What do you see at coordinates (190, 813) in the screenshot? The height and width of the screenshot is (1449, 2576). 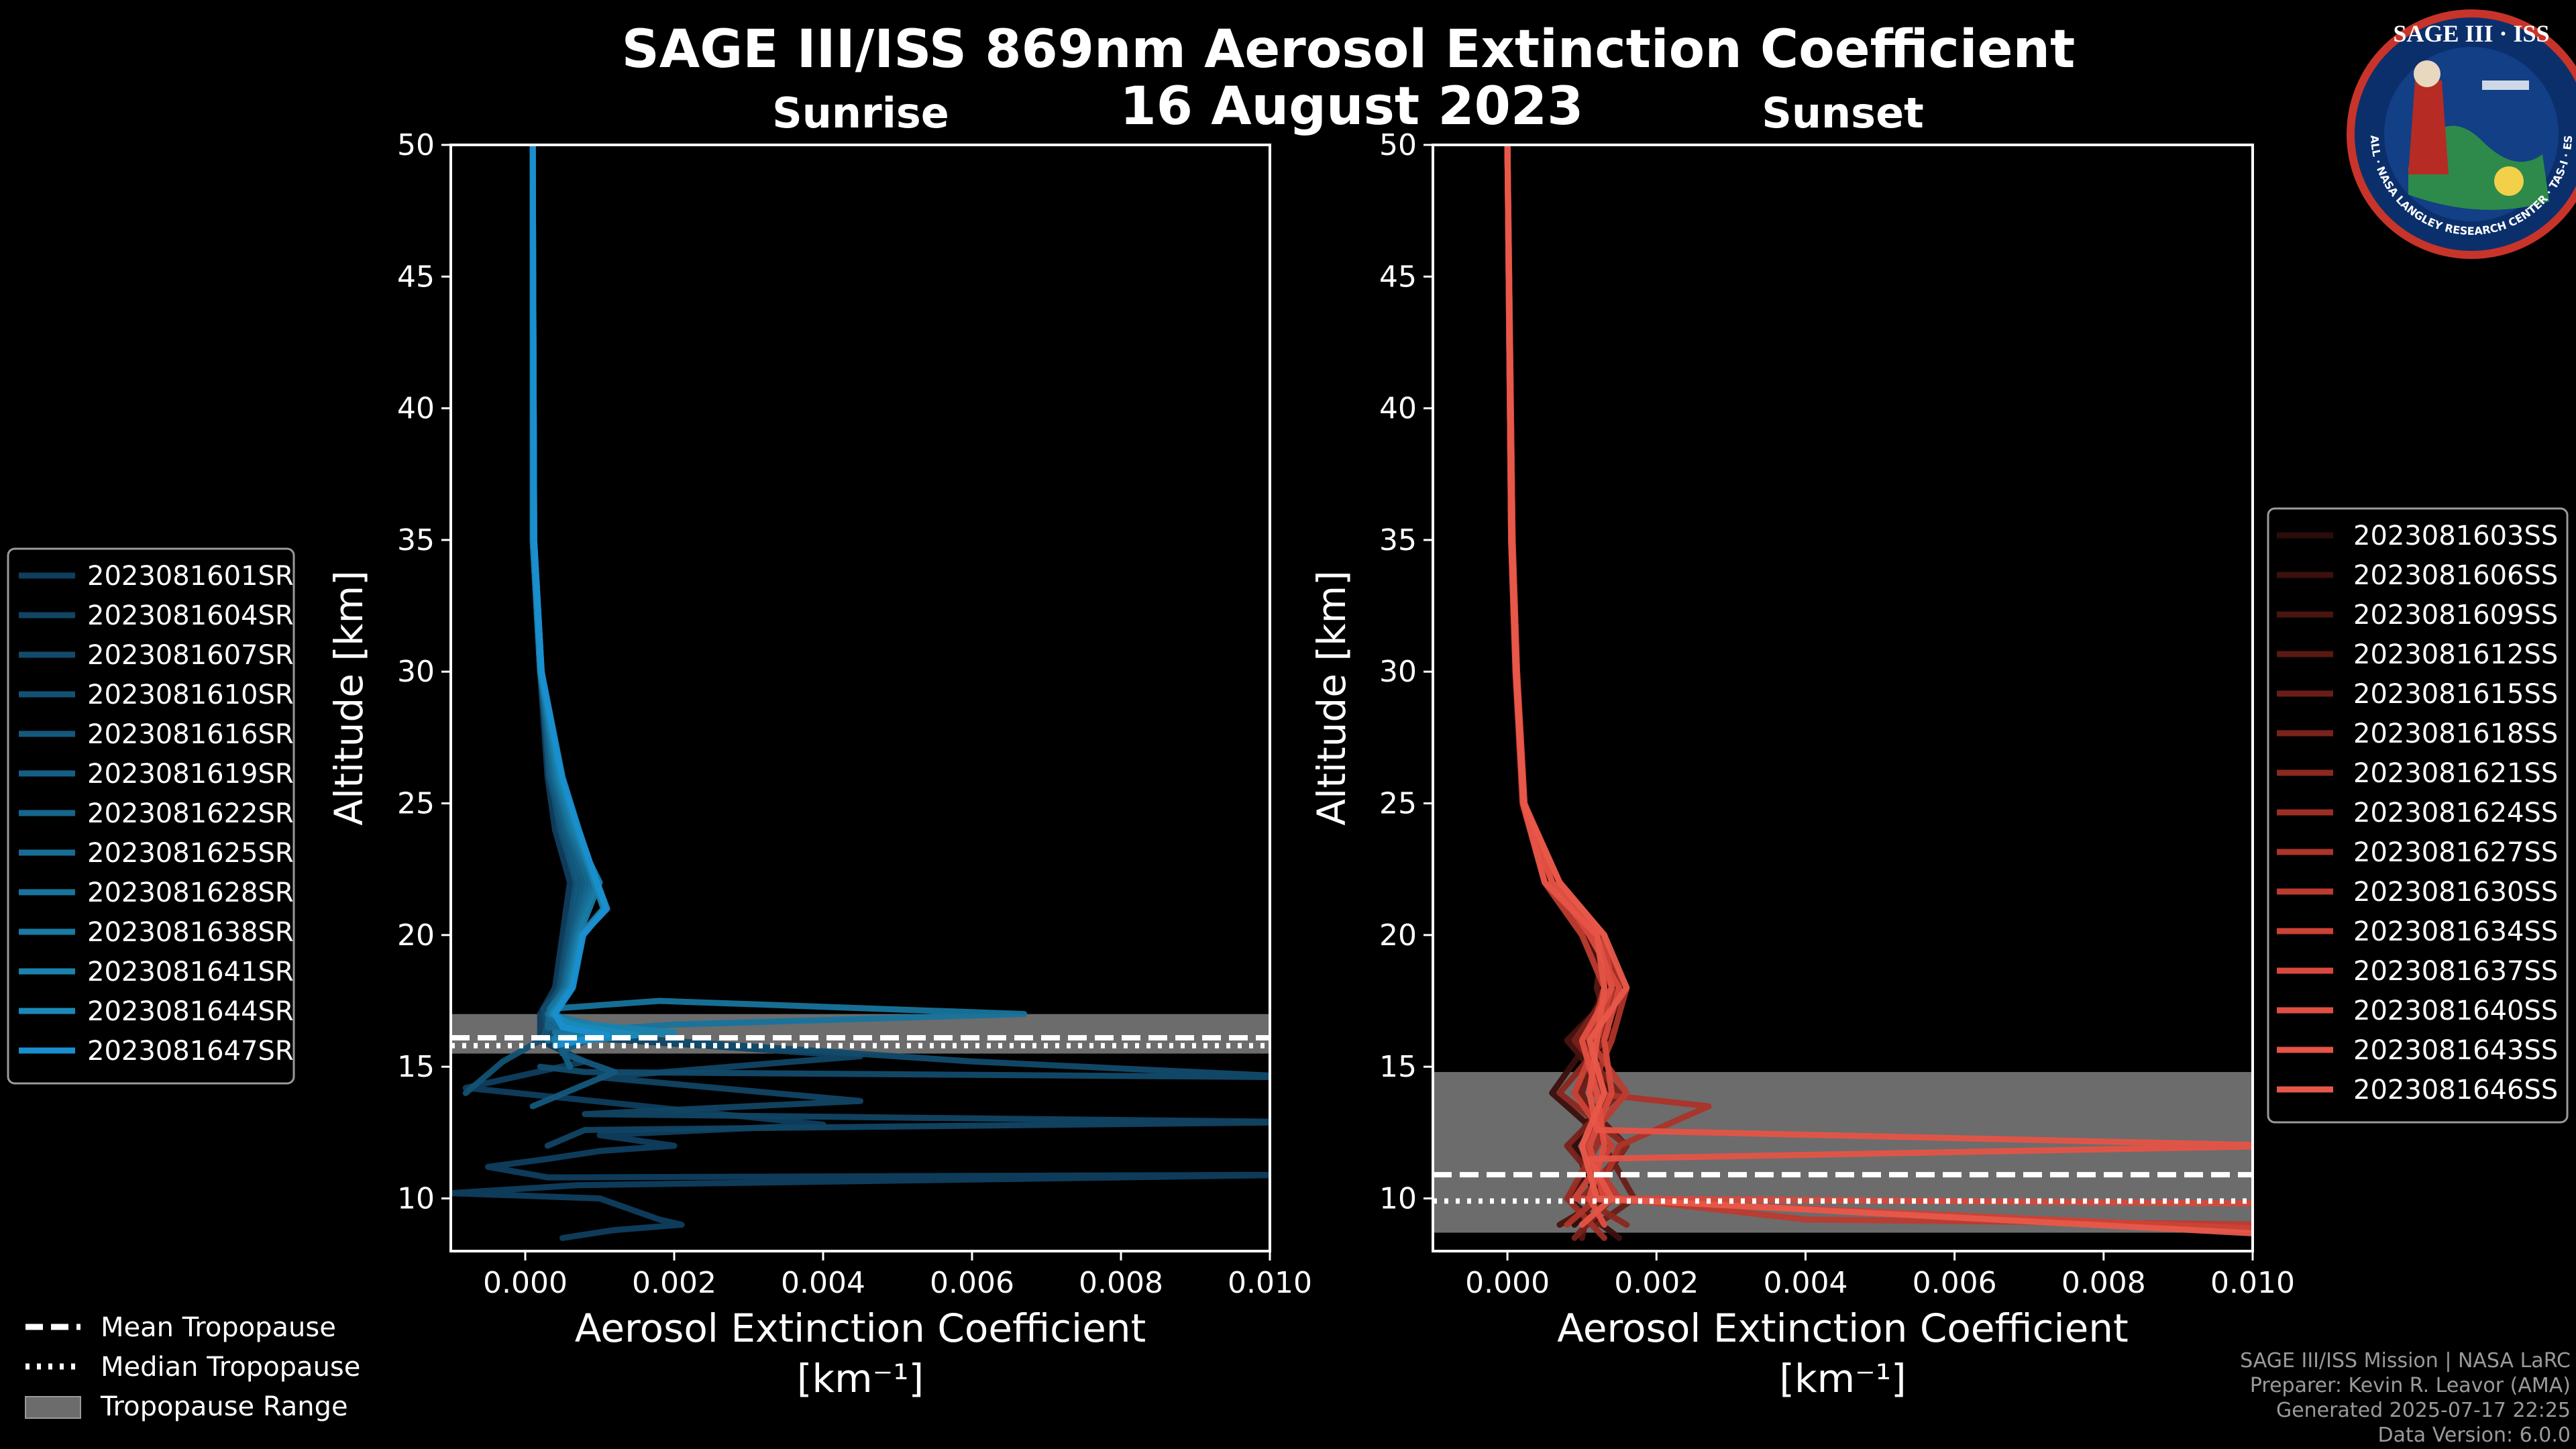 I see `legend-entry: 2023081622SR` at bounding box center [190, 813].